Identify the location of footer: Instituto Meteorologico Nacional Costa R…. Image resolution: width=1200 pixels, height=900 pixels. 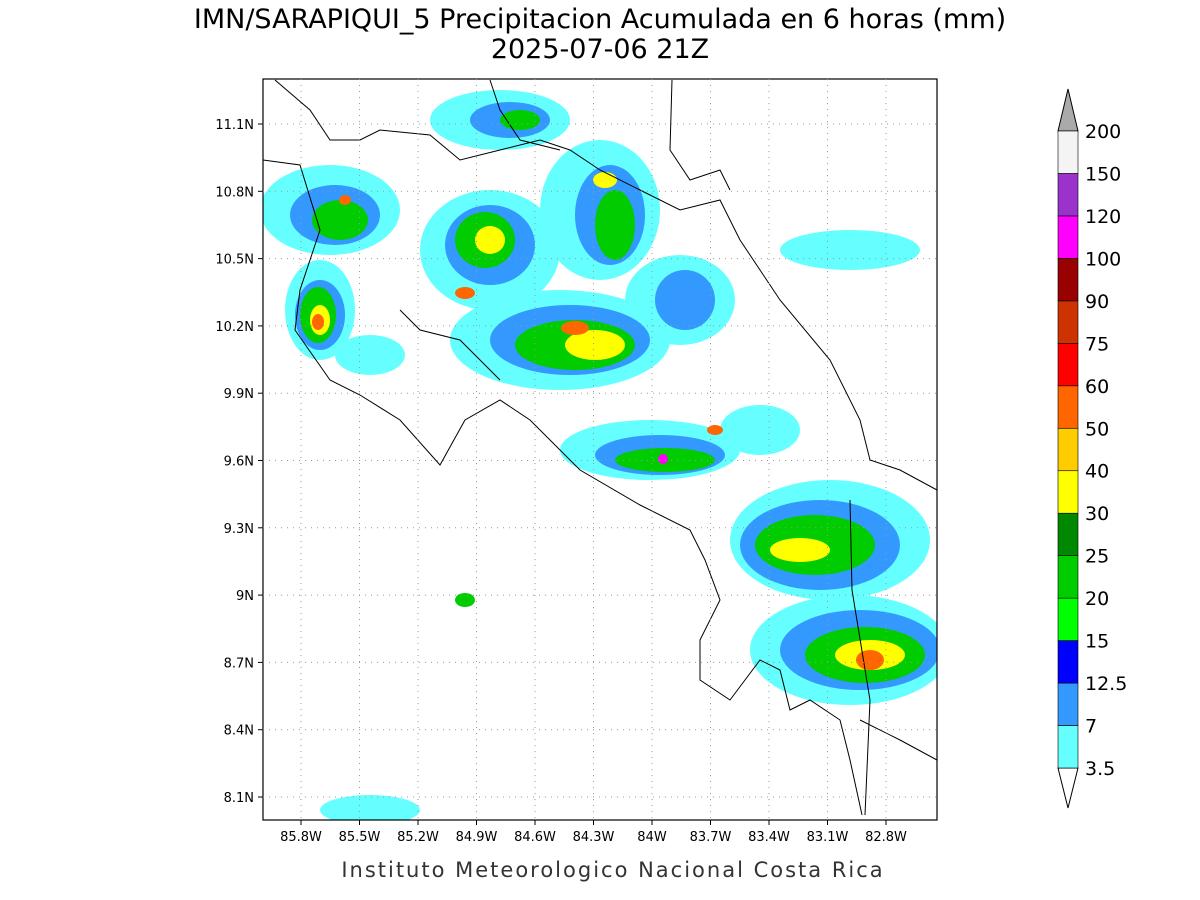
(612, 870).